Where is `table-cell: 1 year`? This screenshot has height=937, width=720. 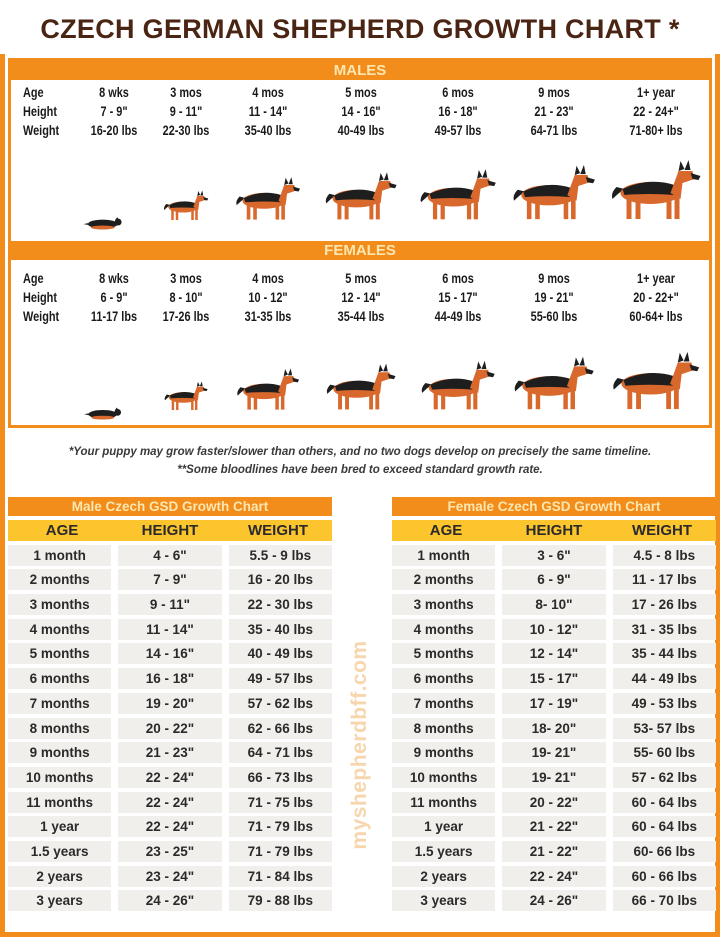 table-cell: 1 year is located at coordinates (444, 827).